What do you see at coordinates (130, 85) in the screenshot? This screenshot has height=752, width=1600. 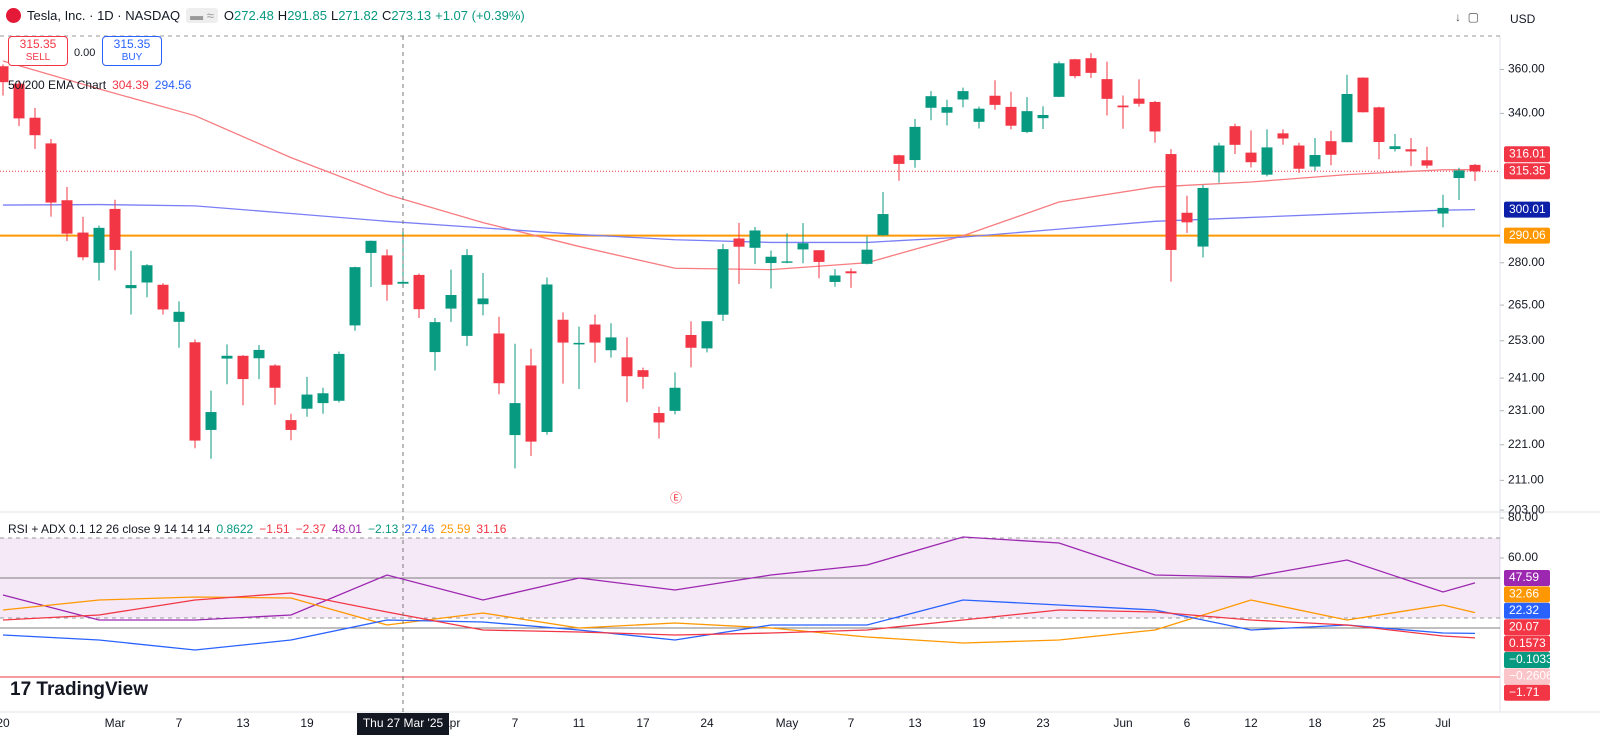 I see `ema-value: 304.39` at bounding box center [130, 85].